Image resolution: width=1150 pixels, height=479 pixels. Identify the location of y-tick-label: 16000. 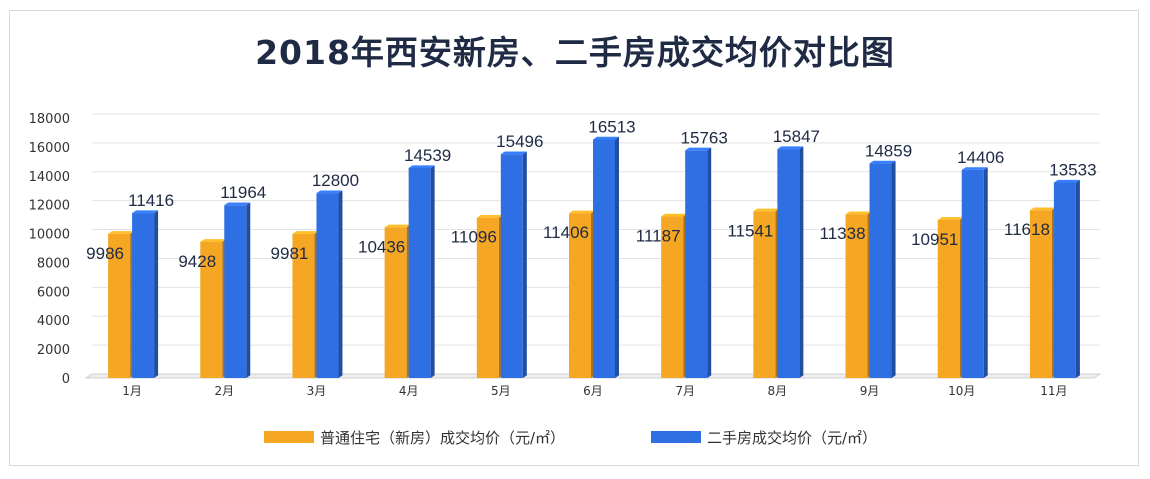
(49, 148).